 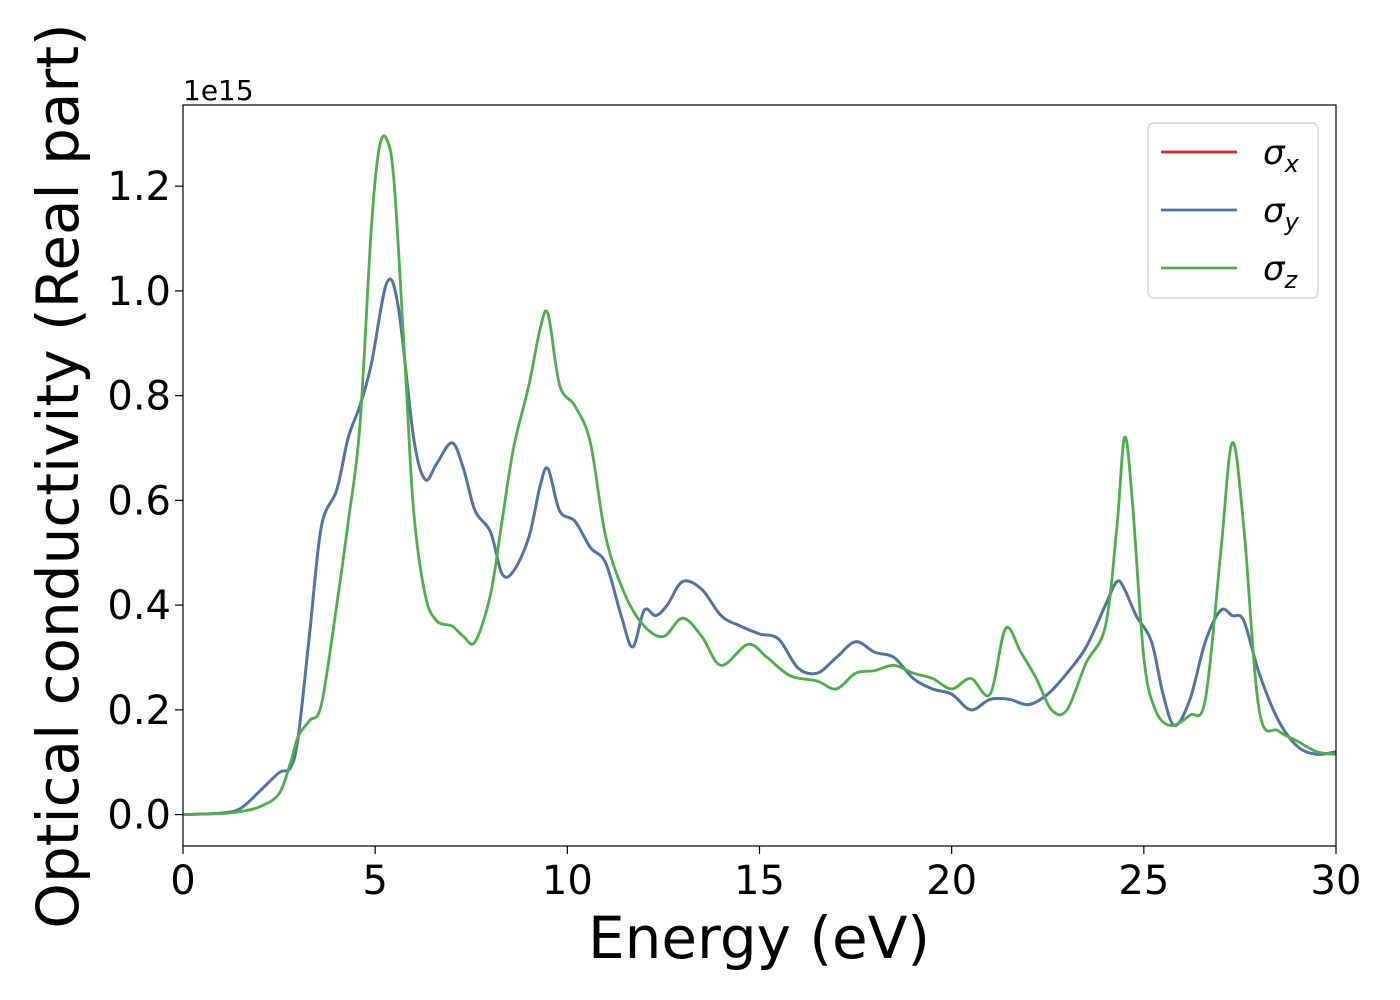 What do you see at coordinates (139, 397) in the screenshot?
I see `y-tick-label: 0.8` at bounding box center [139, 397].